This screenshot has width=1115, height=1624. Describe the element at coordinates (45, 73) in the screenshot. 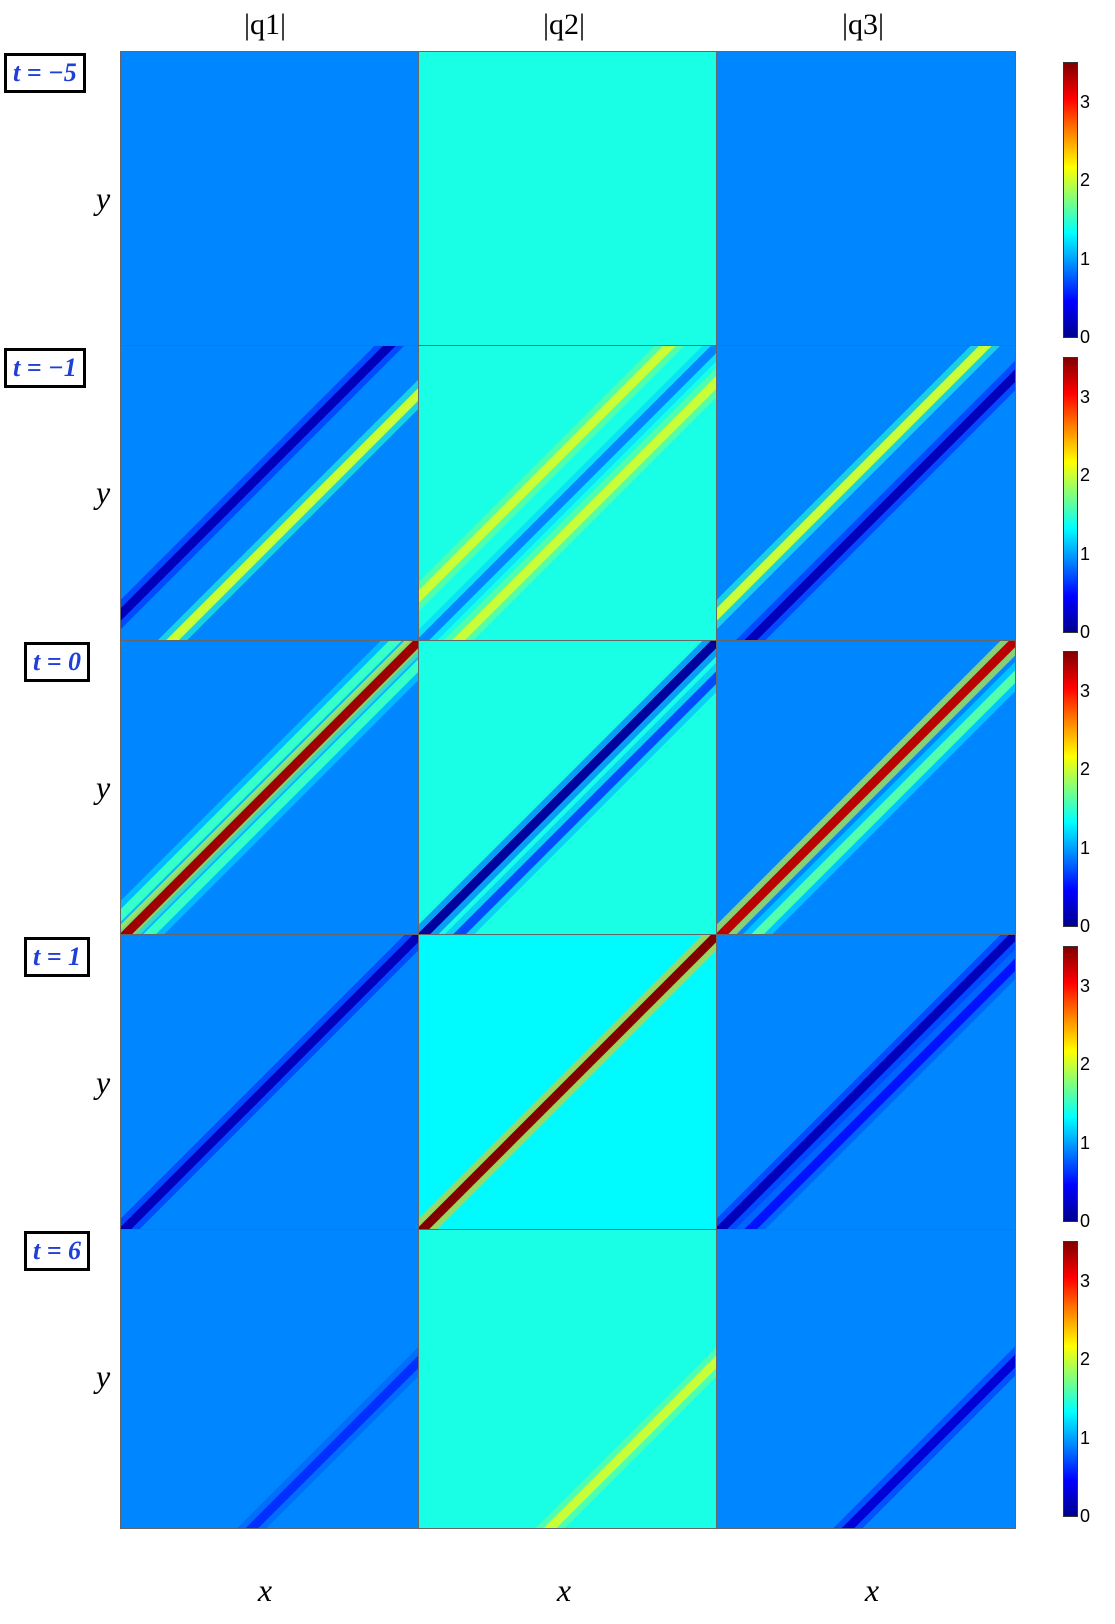

I see `row-label-t-minus-5: t = −5` at that location.